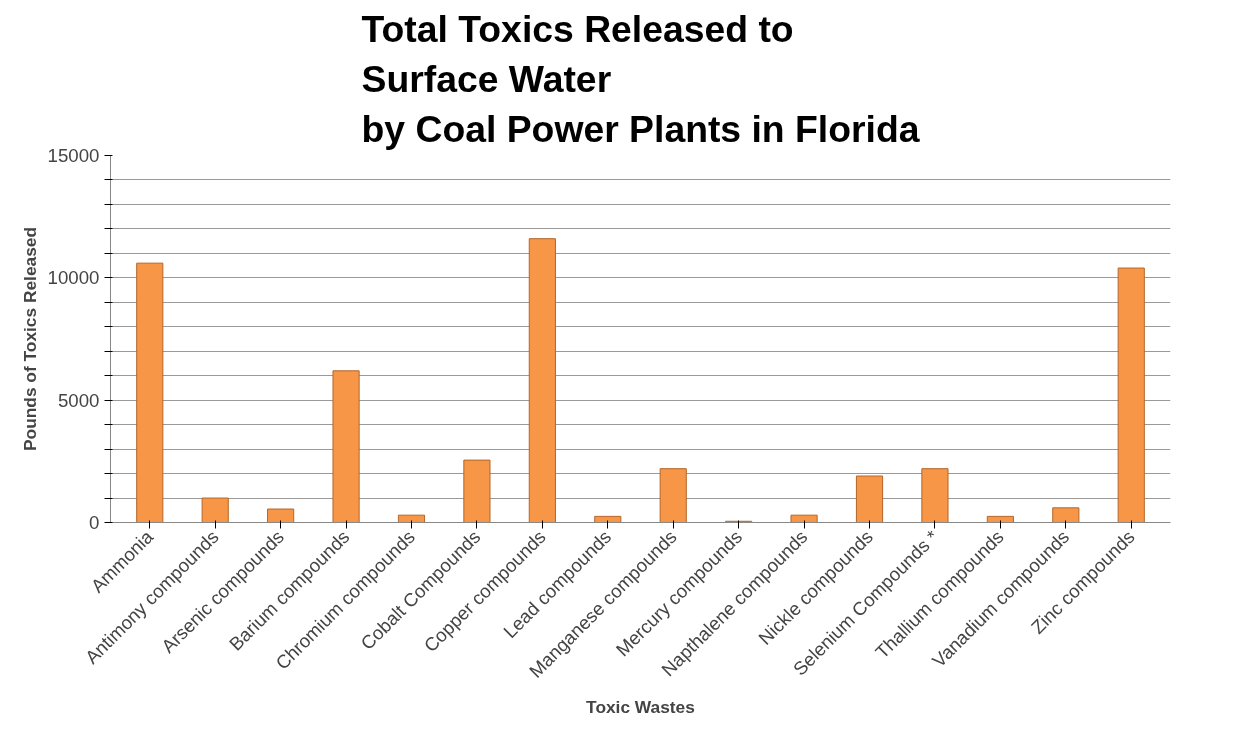 The height and width of the screenshot is (733, 1249). What do you see at coordinates (640, 79) in the screenshot?
I see `chart-title: Total Toxics Released to Surface Water by Coal Power Plants in Florida` at bounding box center [640, 79].